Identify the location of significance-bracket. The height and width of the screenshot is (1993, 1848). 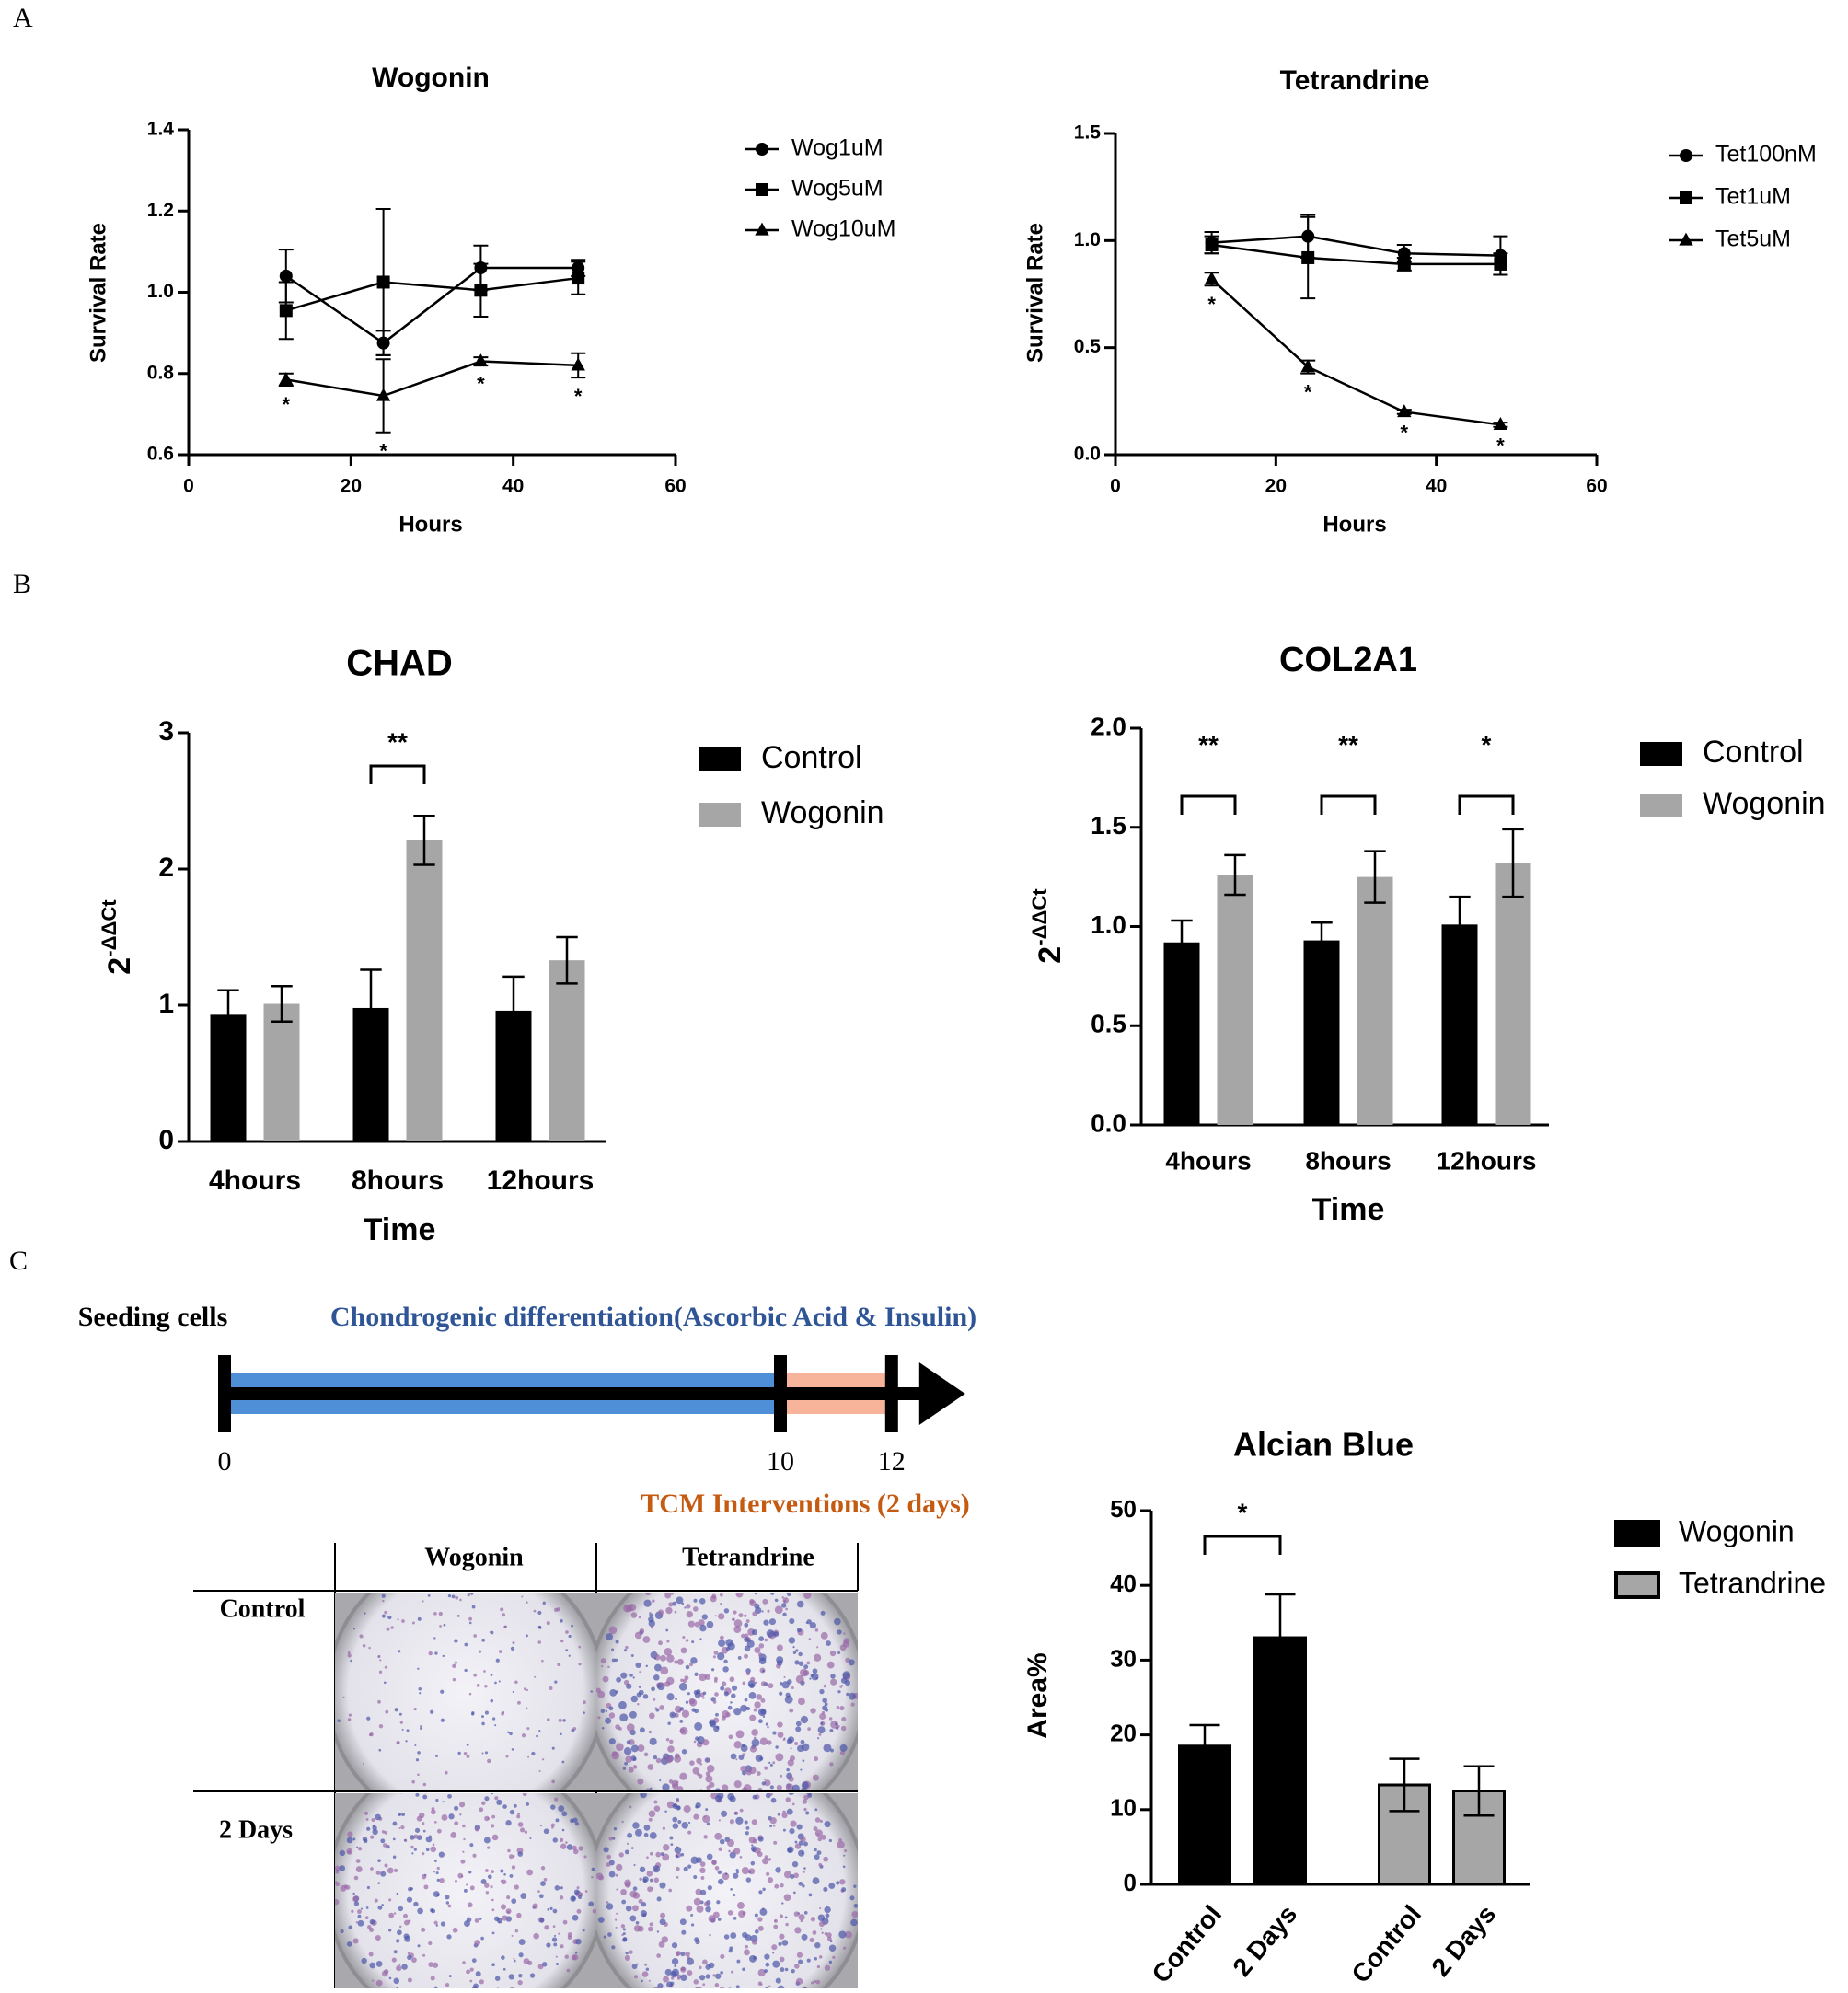
(1208, 804).